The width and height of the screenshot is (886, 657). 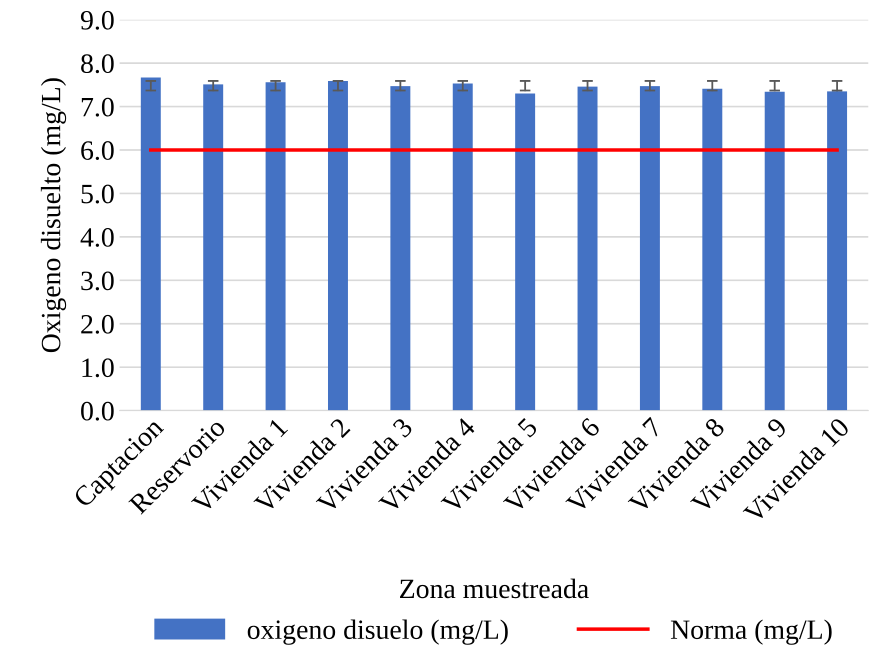 What do you see at coordinates (494, 588) in the screenshot?
I see `x-axis-title: Zona muestreada` at bounding box center [494, 588].